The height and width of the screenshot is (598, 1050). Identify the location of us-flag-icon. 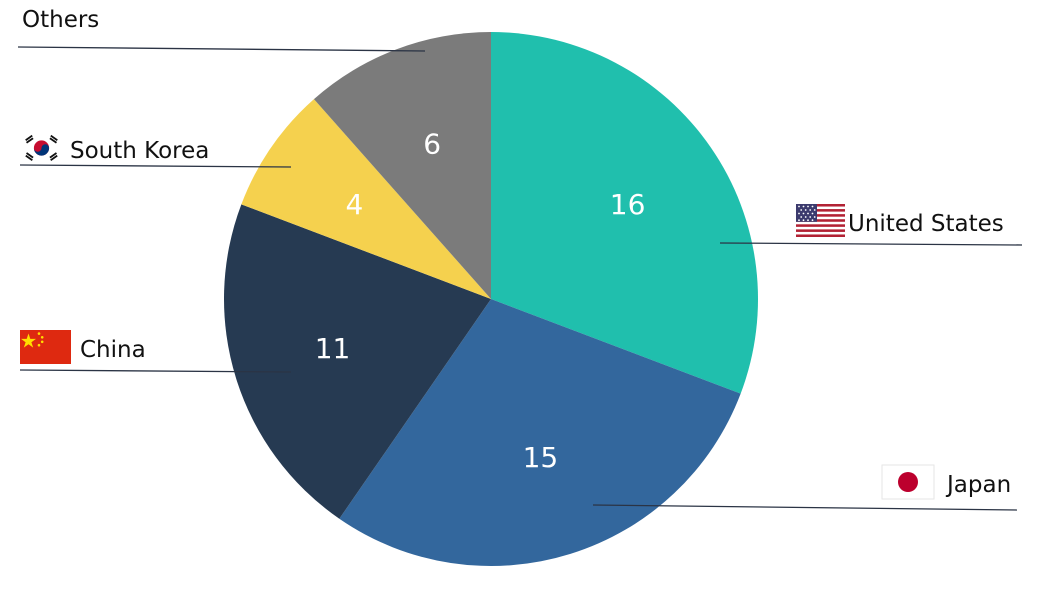
(820, 220).